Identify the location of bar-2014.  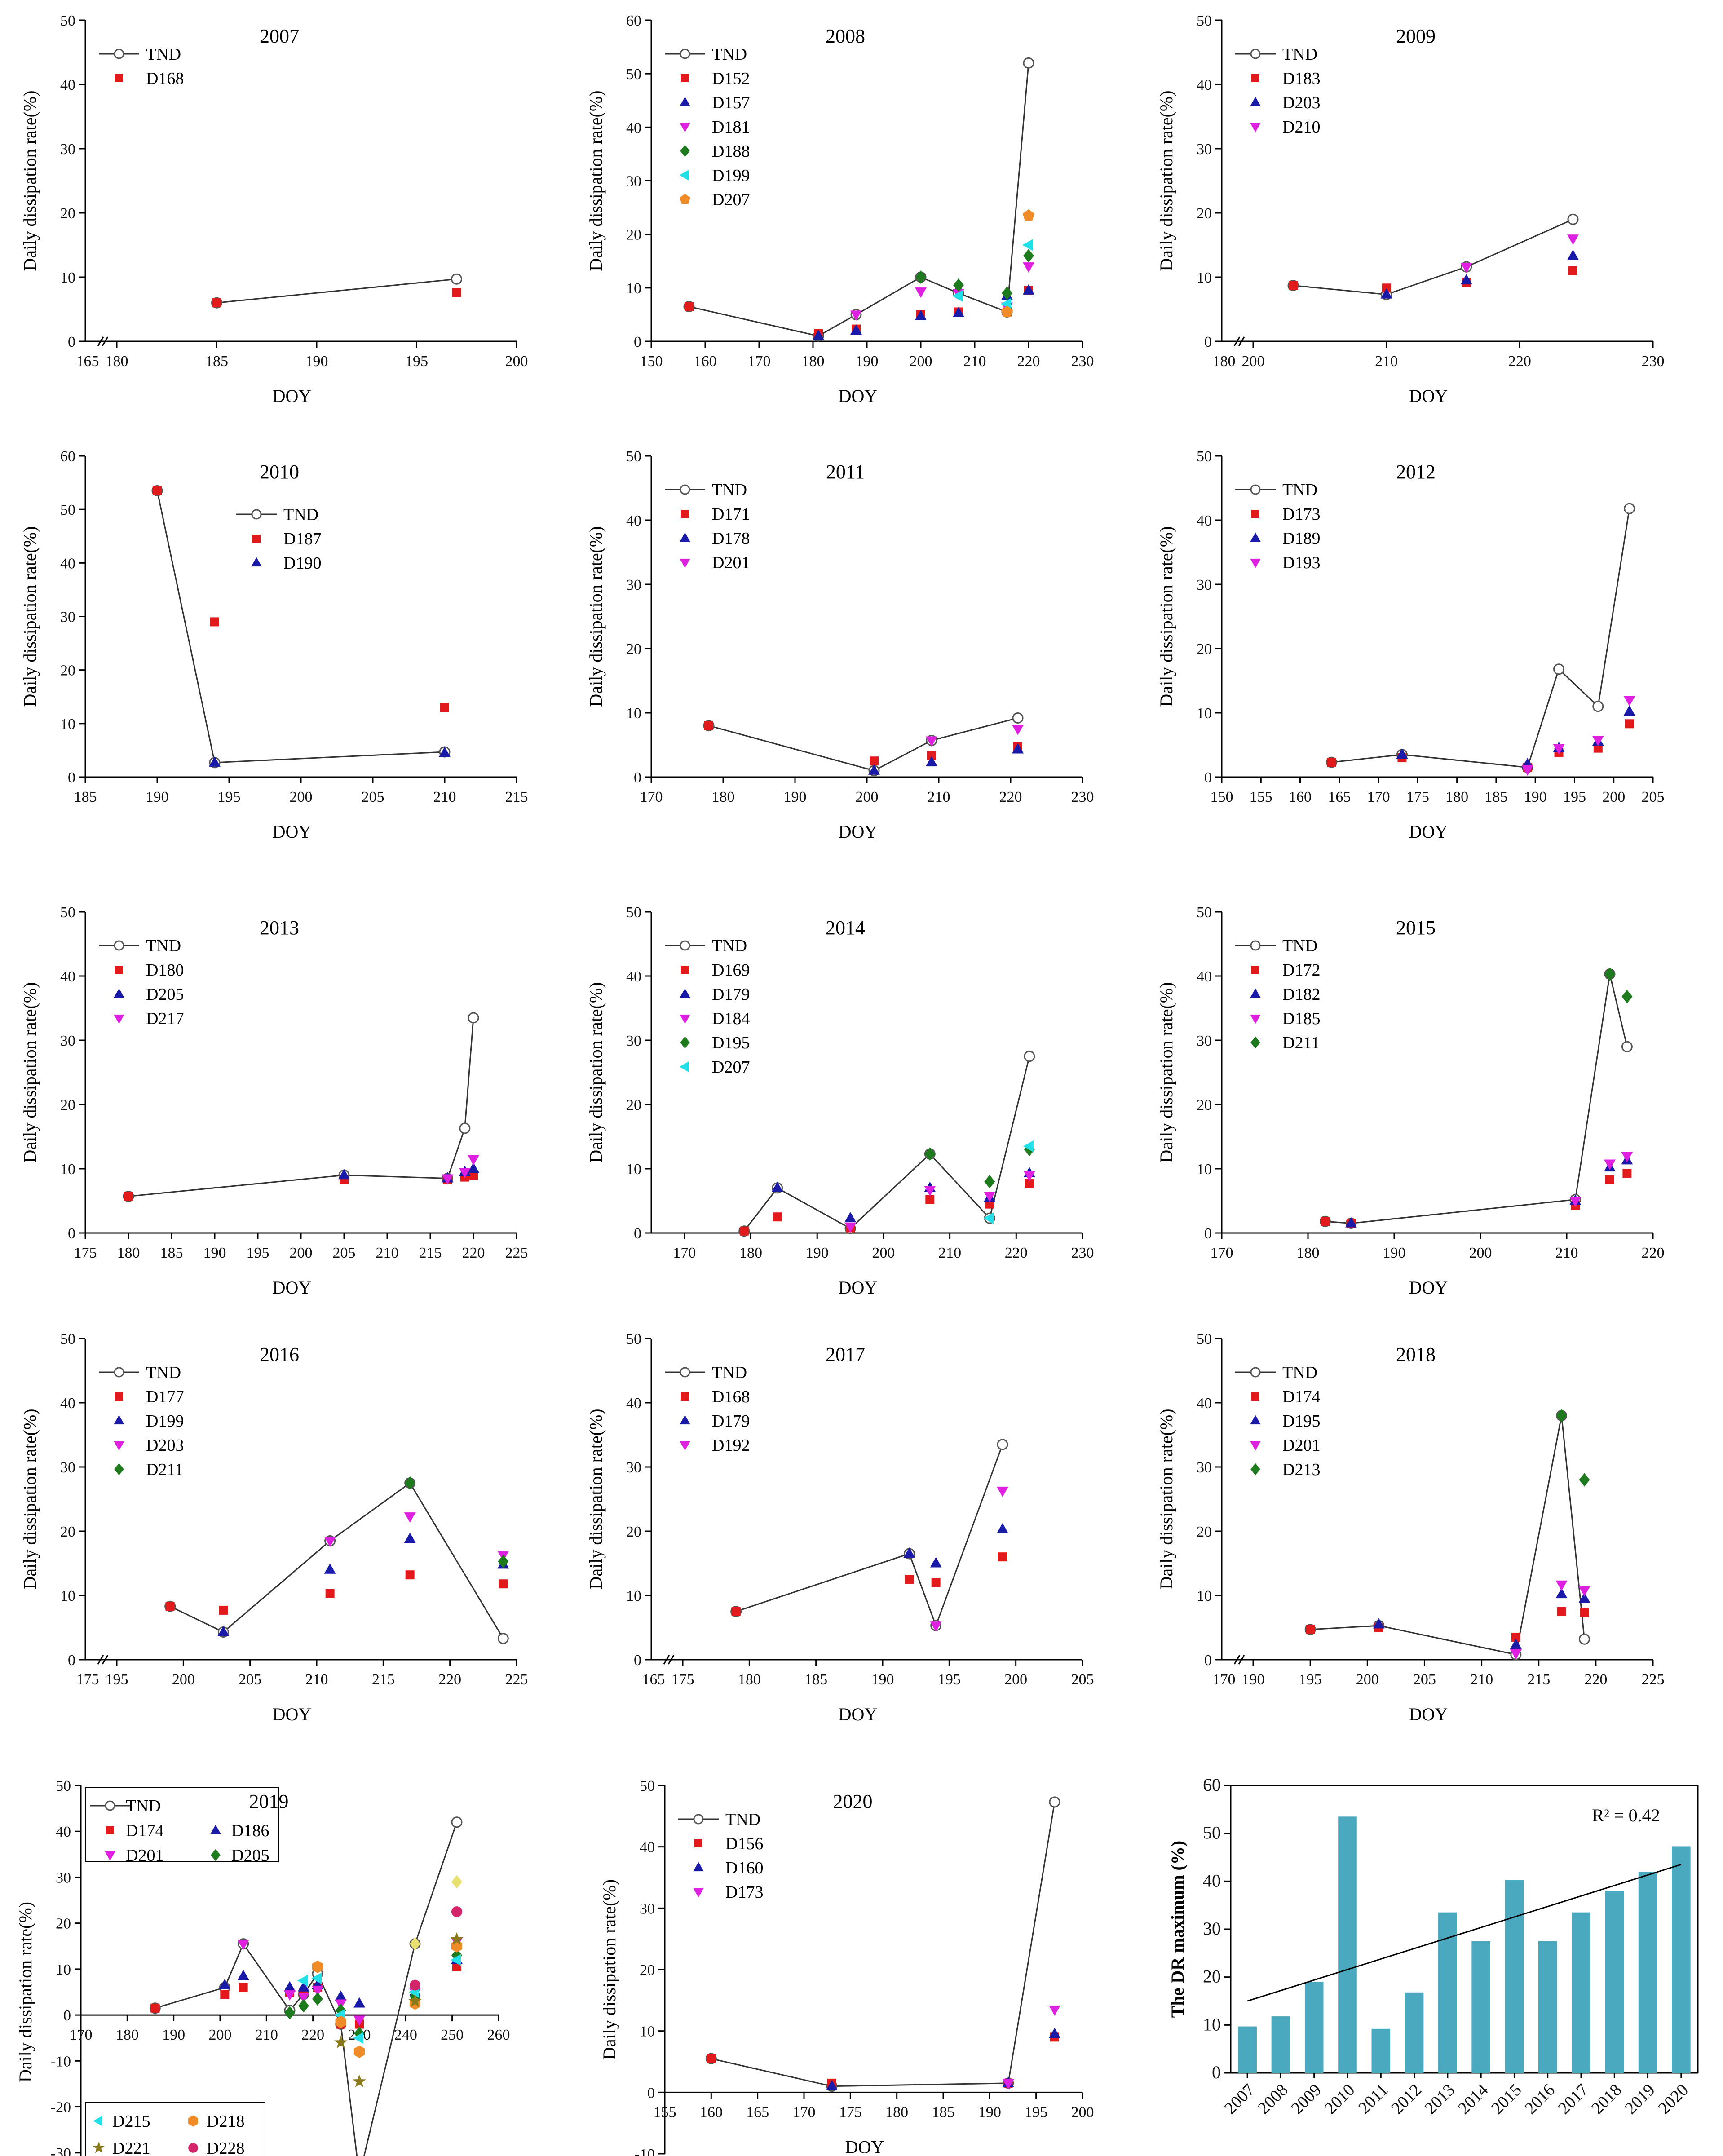
(1480, 2007).